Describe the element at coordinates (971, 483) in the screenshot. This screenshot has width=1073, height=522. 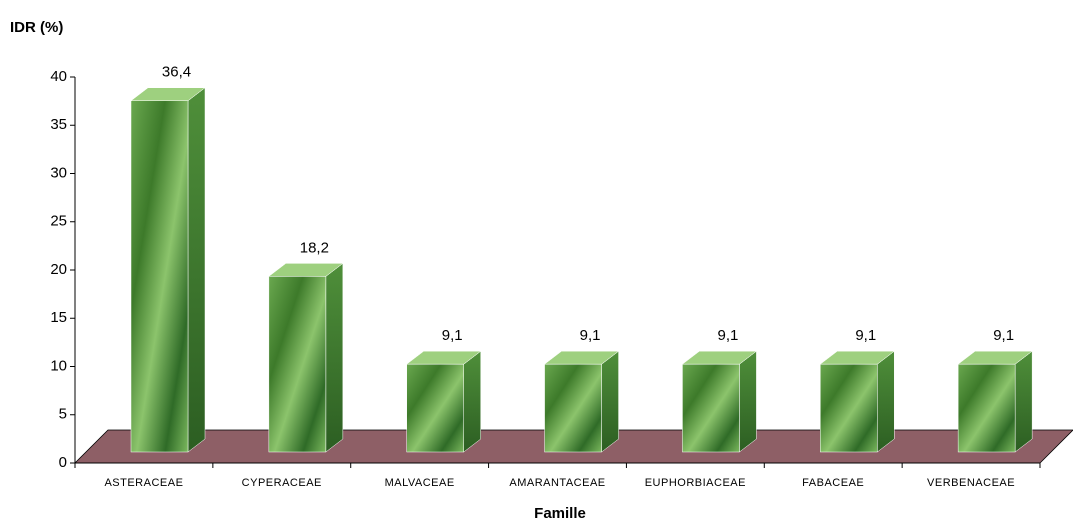
I see `x-tick-label: VERBENACEAE` at that location.